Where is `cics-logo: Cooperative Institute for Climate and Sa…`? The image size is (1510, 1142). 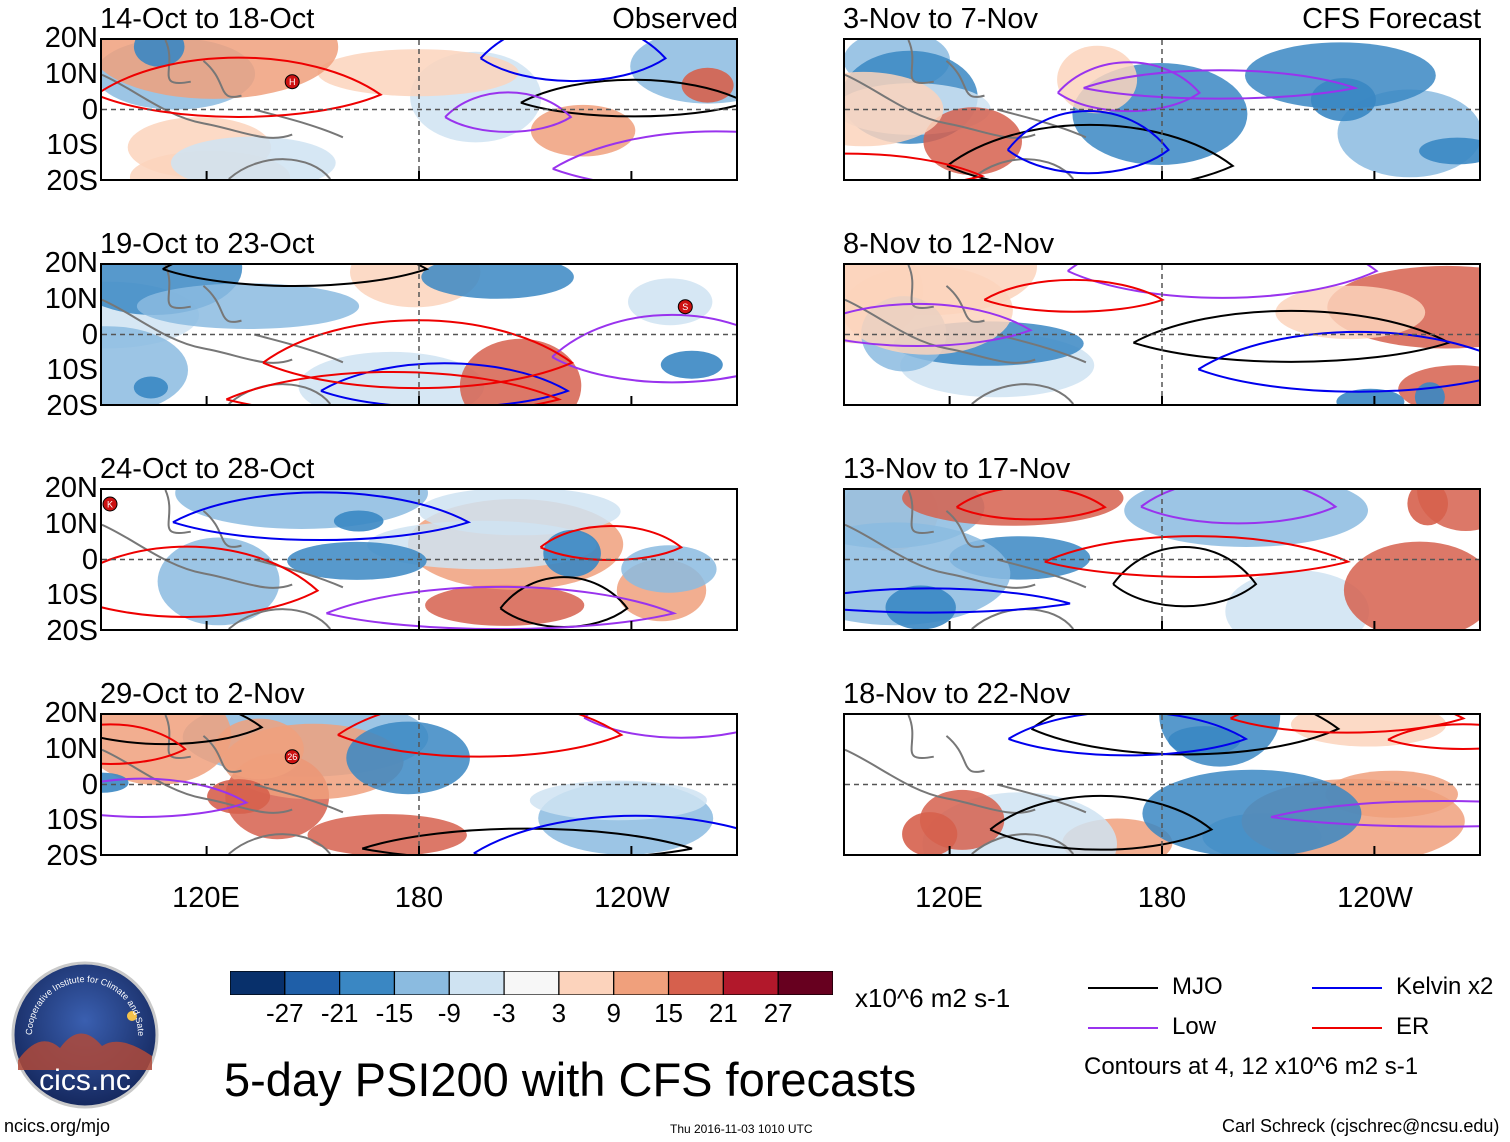
cics-logo: Cooperative Institute for Climate and Sa… is located at coordinates (83, 1031).